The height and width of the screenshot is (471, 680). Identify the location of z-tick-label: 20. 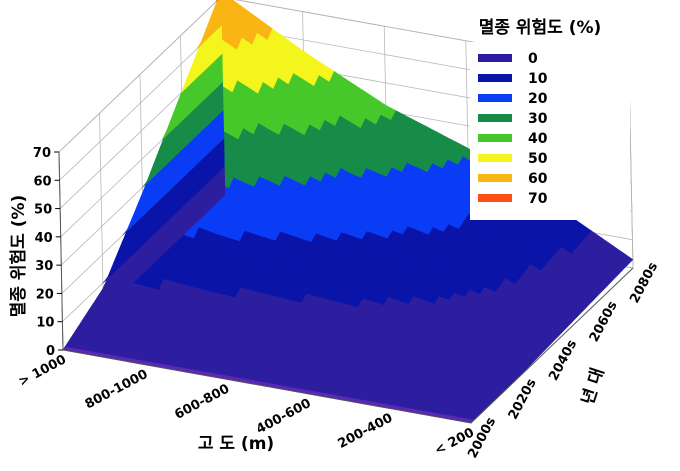
(45, 294).